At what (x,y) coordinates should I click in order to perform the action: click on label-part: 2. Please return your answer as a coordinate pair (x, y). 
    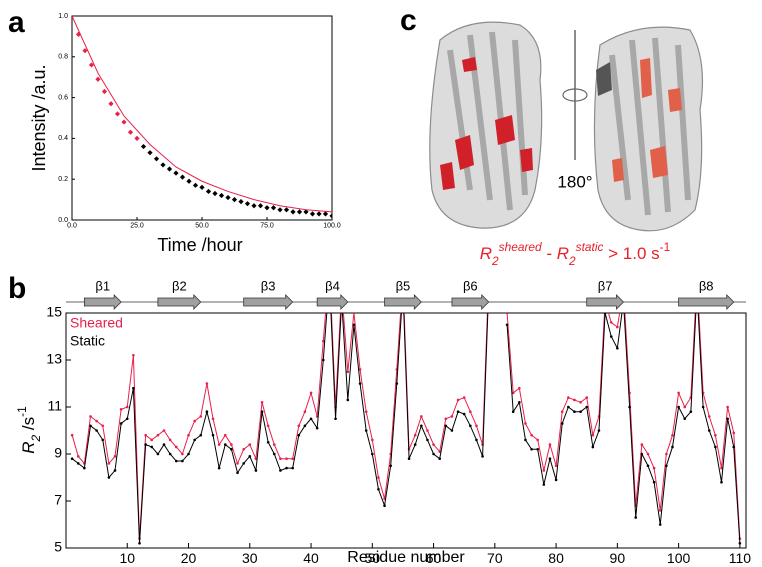
    Looking at the image, I should click on (572, 261).